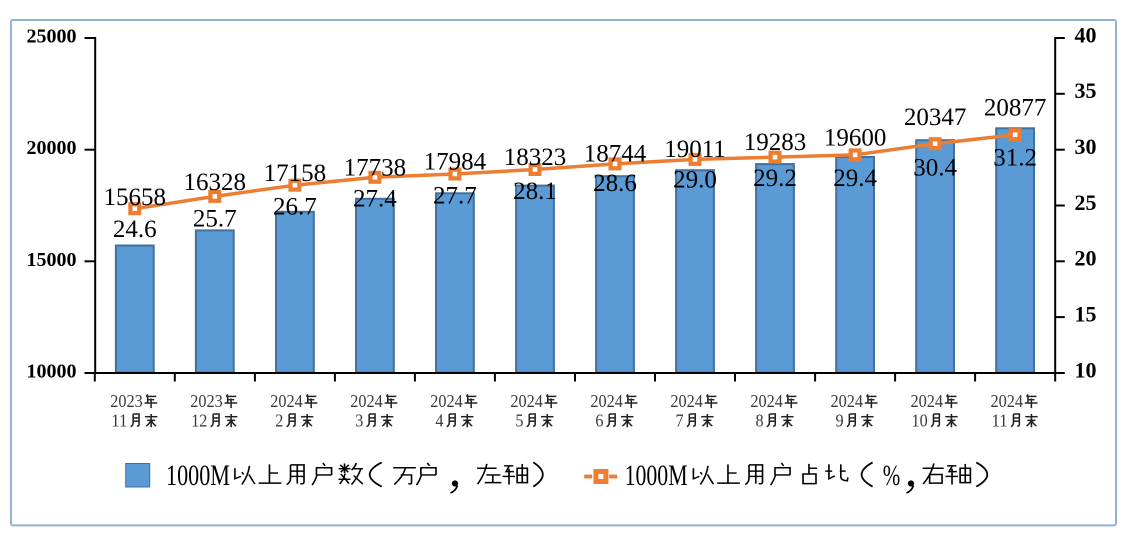 This screenshot has height=545, width=1137. What do you see at coordinates (615, 183) in the screenshot?
I see `svg-text: 28.6` at bounding box center [615, 183].